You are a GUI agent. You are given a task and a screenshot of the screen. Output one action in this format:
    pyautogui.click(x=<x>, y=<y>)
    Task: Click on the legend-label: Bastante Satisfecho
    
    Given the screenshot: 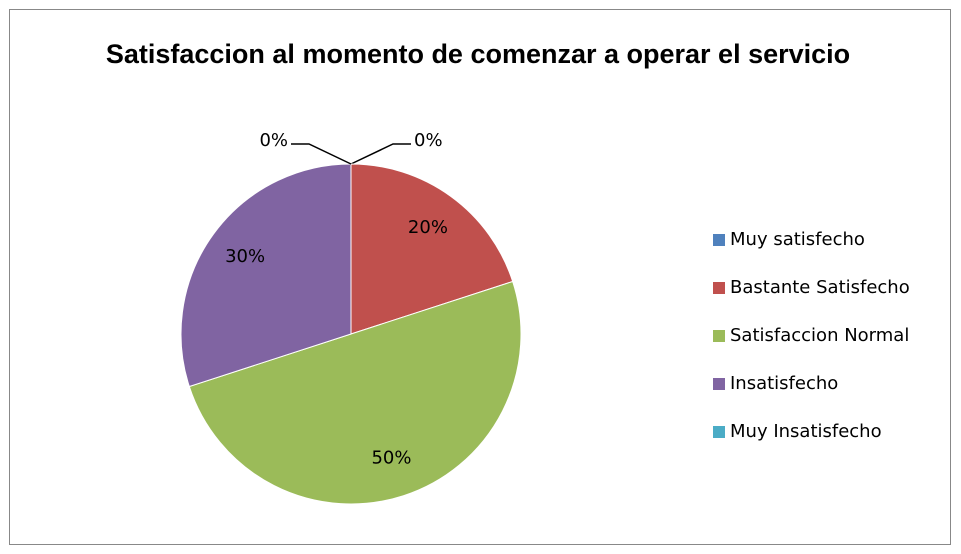 What is the action you would take?
    pyautogui.click(x=820, y=287)
    